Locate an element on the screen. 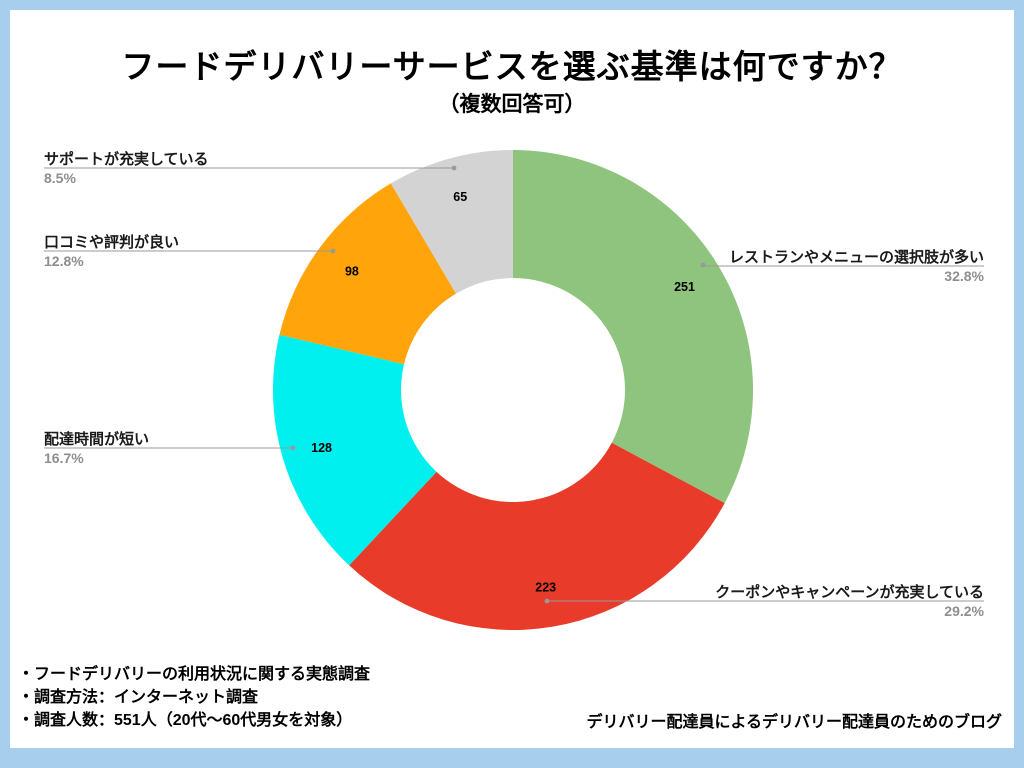  slice-percent-label: 12.8% is located at coordinates (64, 261).